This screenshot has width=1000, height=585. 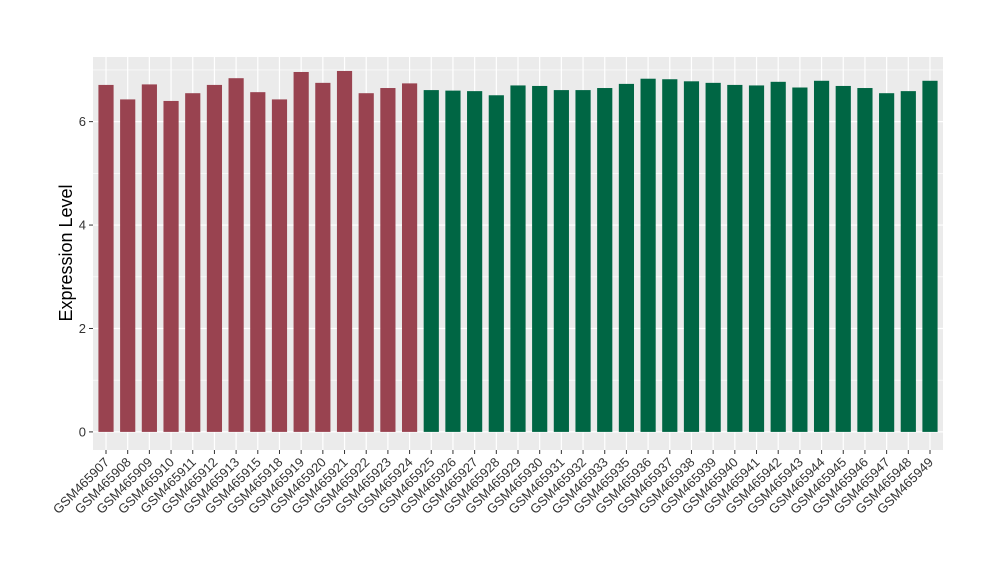 I want to click on bar-GSM465933, so click(x=605, y=260).